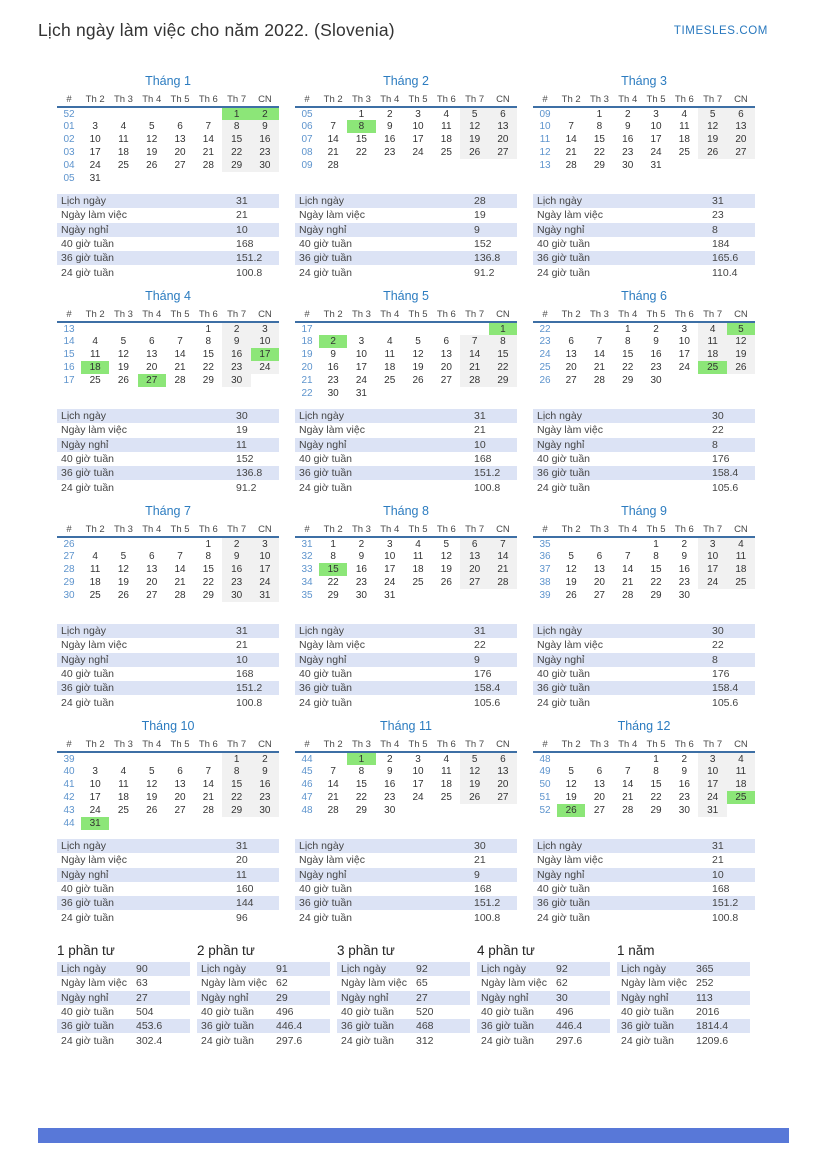 This screenshot has height=1169, width=827. What do you see at coordinates (168, 152) in the screenshot?
I see `week-row: 03 17 18 19 20 21 22 23` at bounding box center [168, 152].